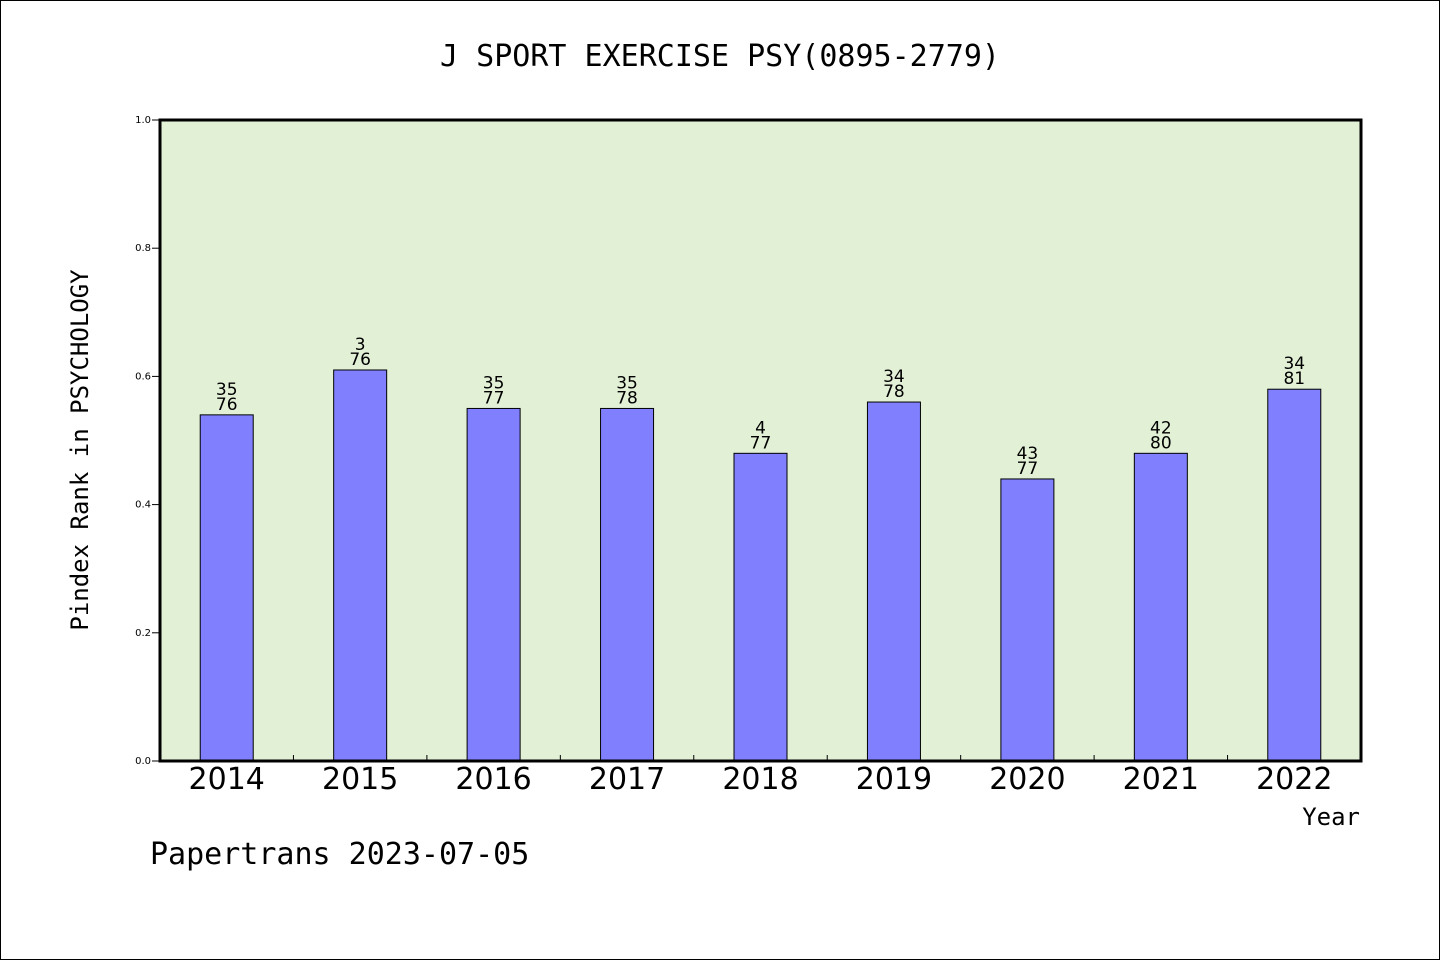 The height and width of the screenshot is (960, 1440). Describe the element at coordinates (760, 607) in the screenshot. I see `bar-2018` at that location.